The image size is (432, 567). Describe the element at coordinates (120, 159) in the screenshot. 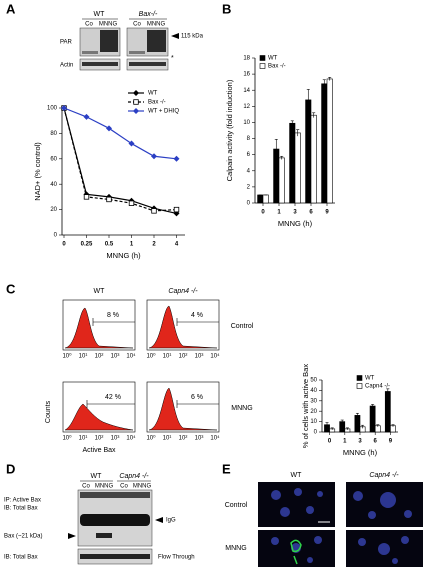

I see `line` at that location.